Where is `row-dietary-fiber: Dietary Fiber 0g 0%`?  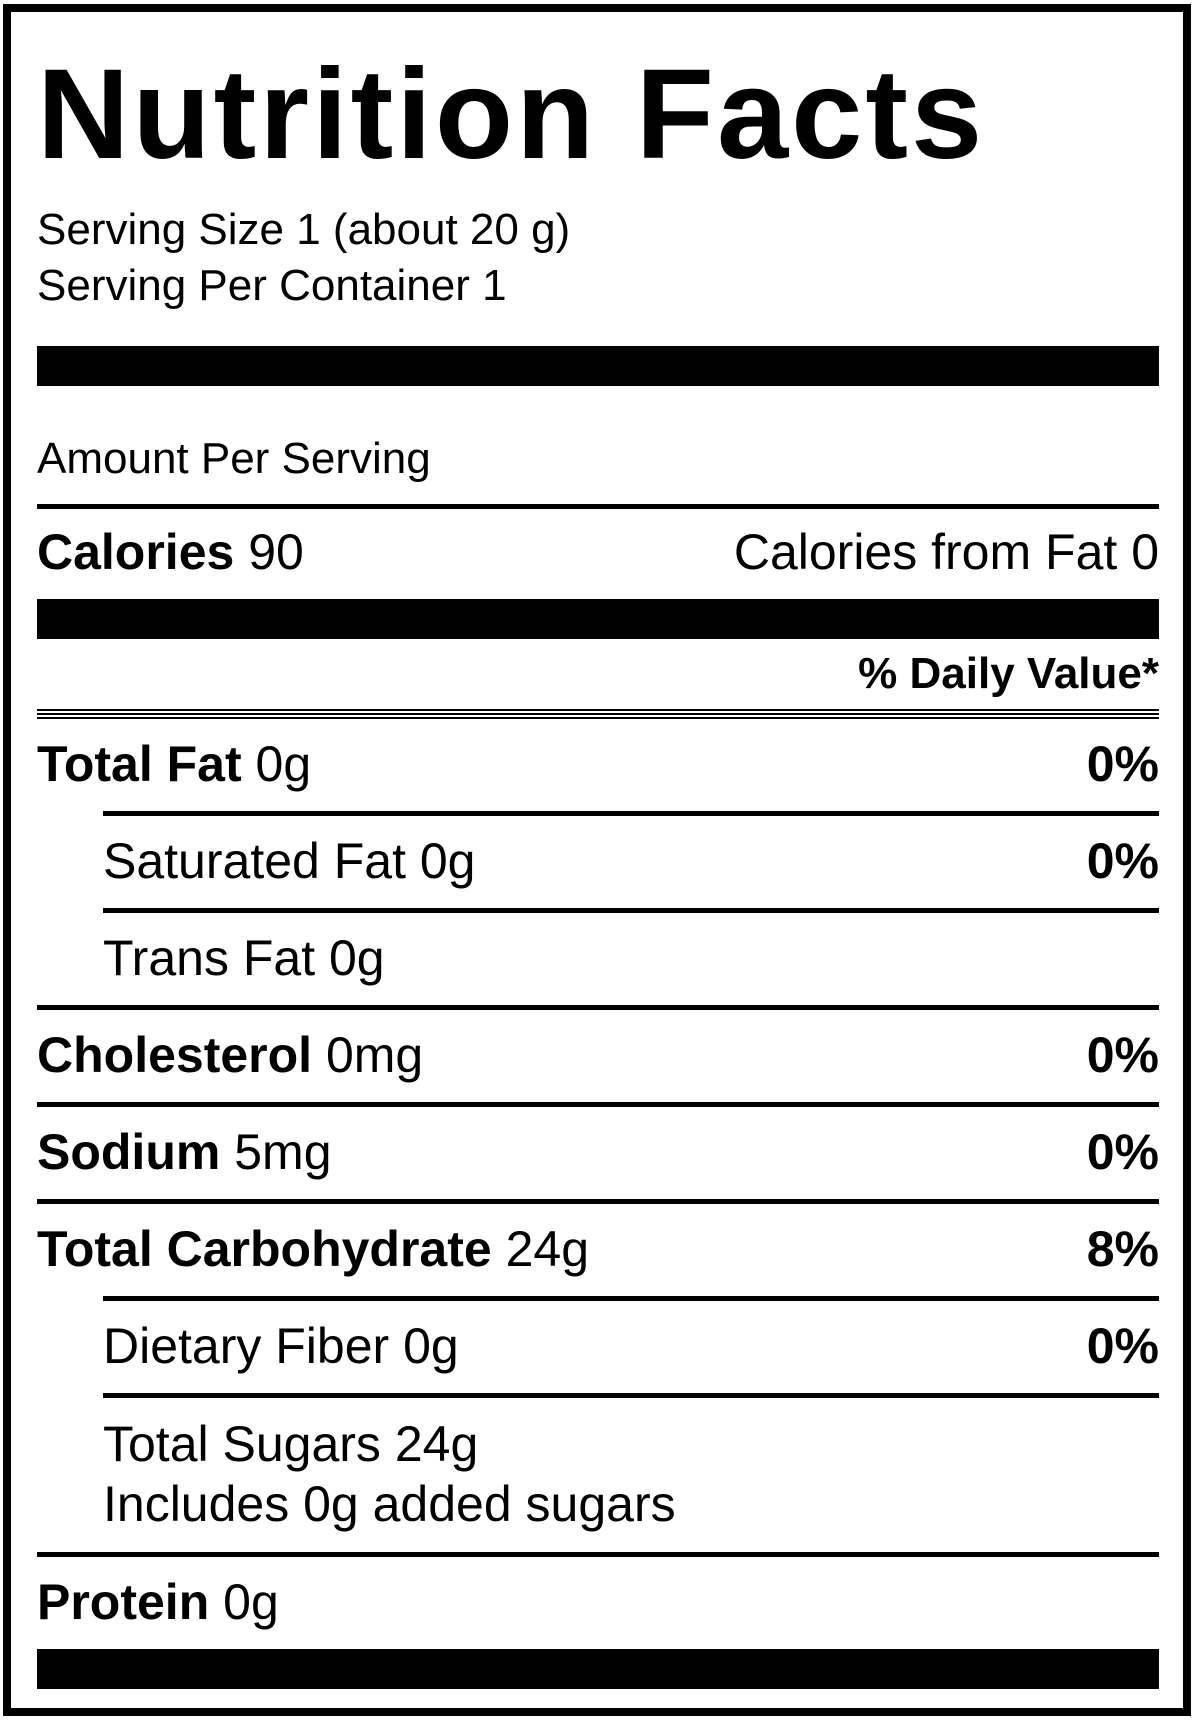
row-dietary-fiber: Dietary Fiber 0g 0% is located at coordinates (631, 1344).